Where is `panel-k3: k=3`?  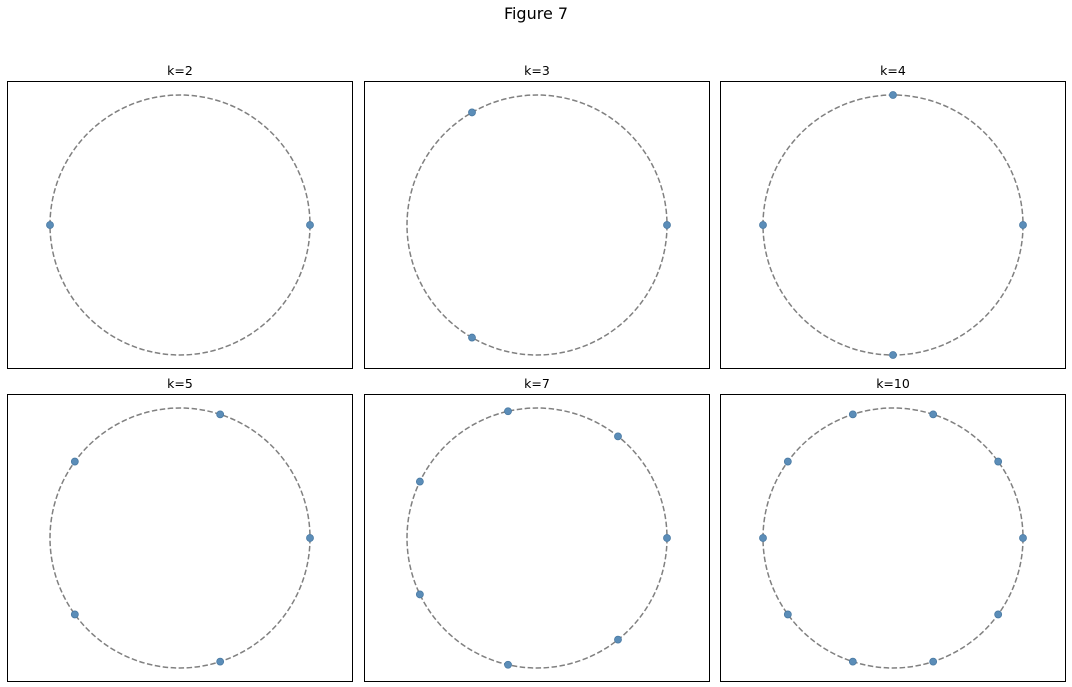
panel-k3: k=3 is located at coordinates (537, 216).